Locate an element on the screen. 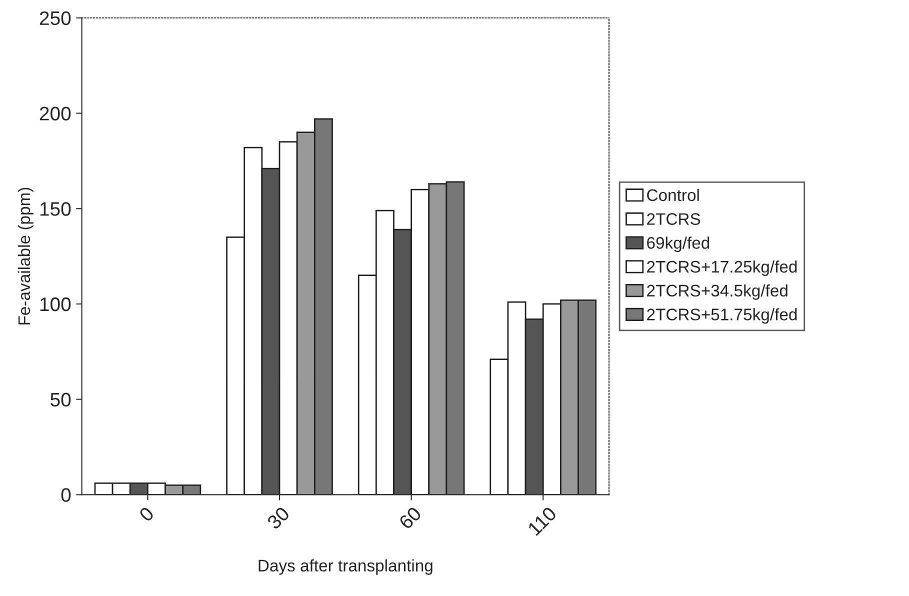 The image size is (909, 596). y-tick-label: 0 is located at coordinates (66, 495).